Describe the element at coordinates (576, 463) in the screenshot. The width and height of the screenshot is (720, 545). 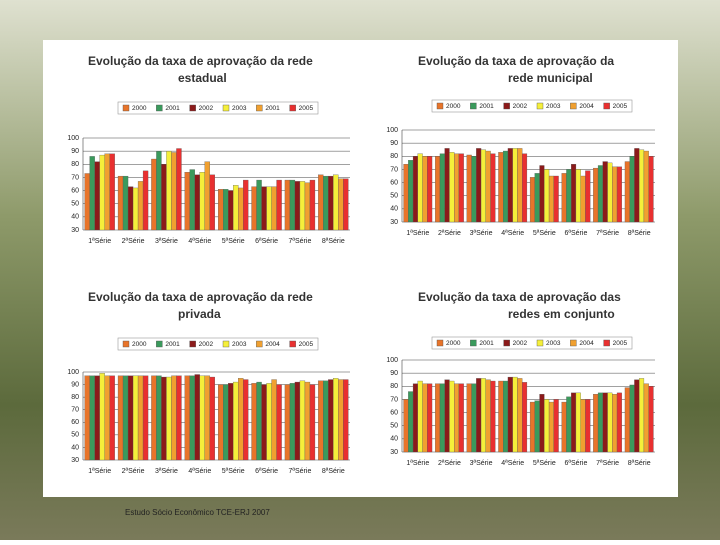
I see `x-tick-label: 6ªSérie` at that location.